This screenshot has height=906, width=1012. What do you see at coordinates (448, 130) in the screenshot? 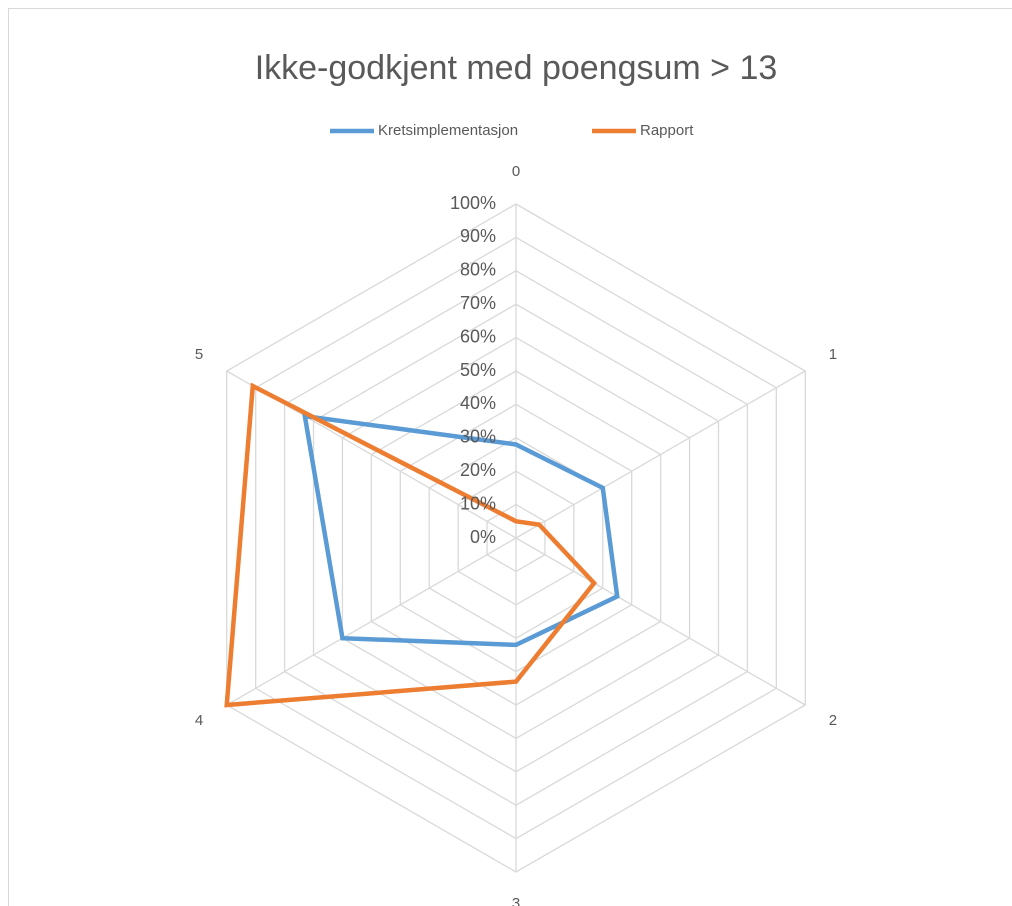
I see `legend-label: Kretsimplementasjon` at bounding box center [448, 130].